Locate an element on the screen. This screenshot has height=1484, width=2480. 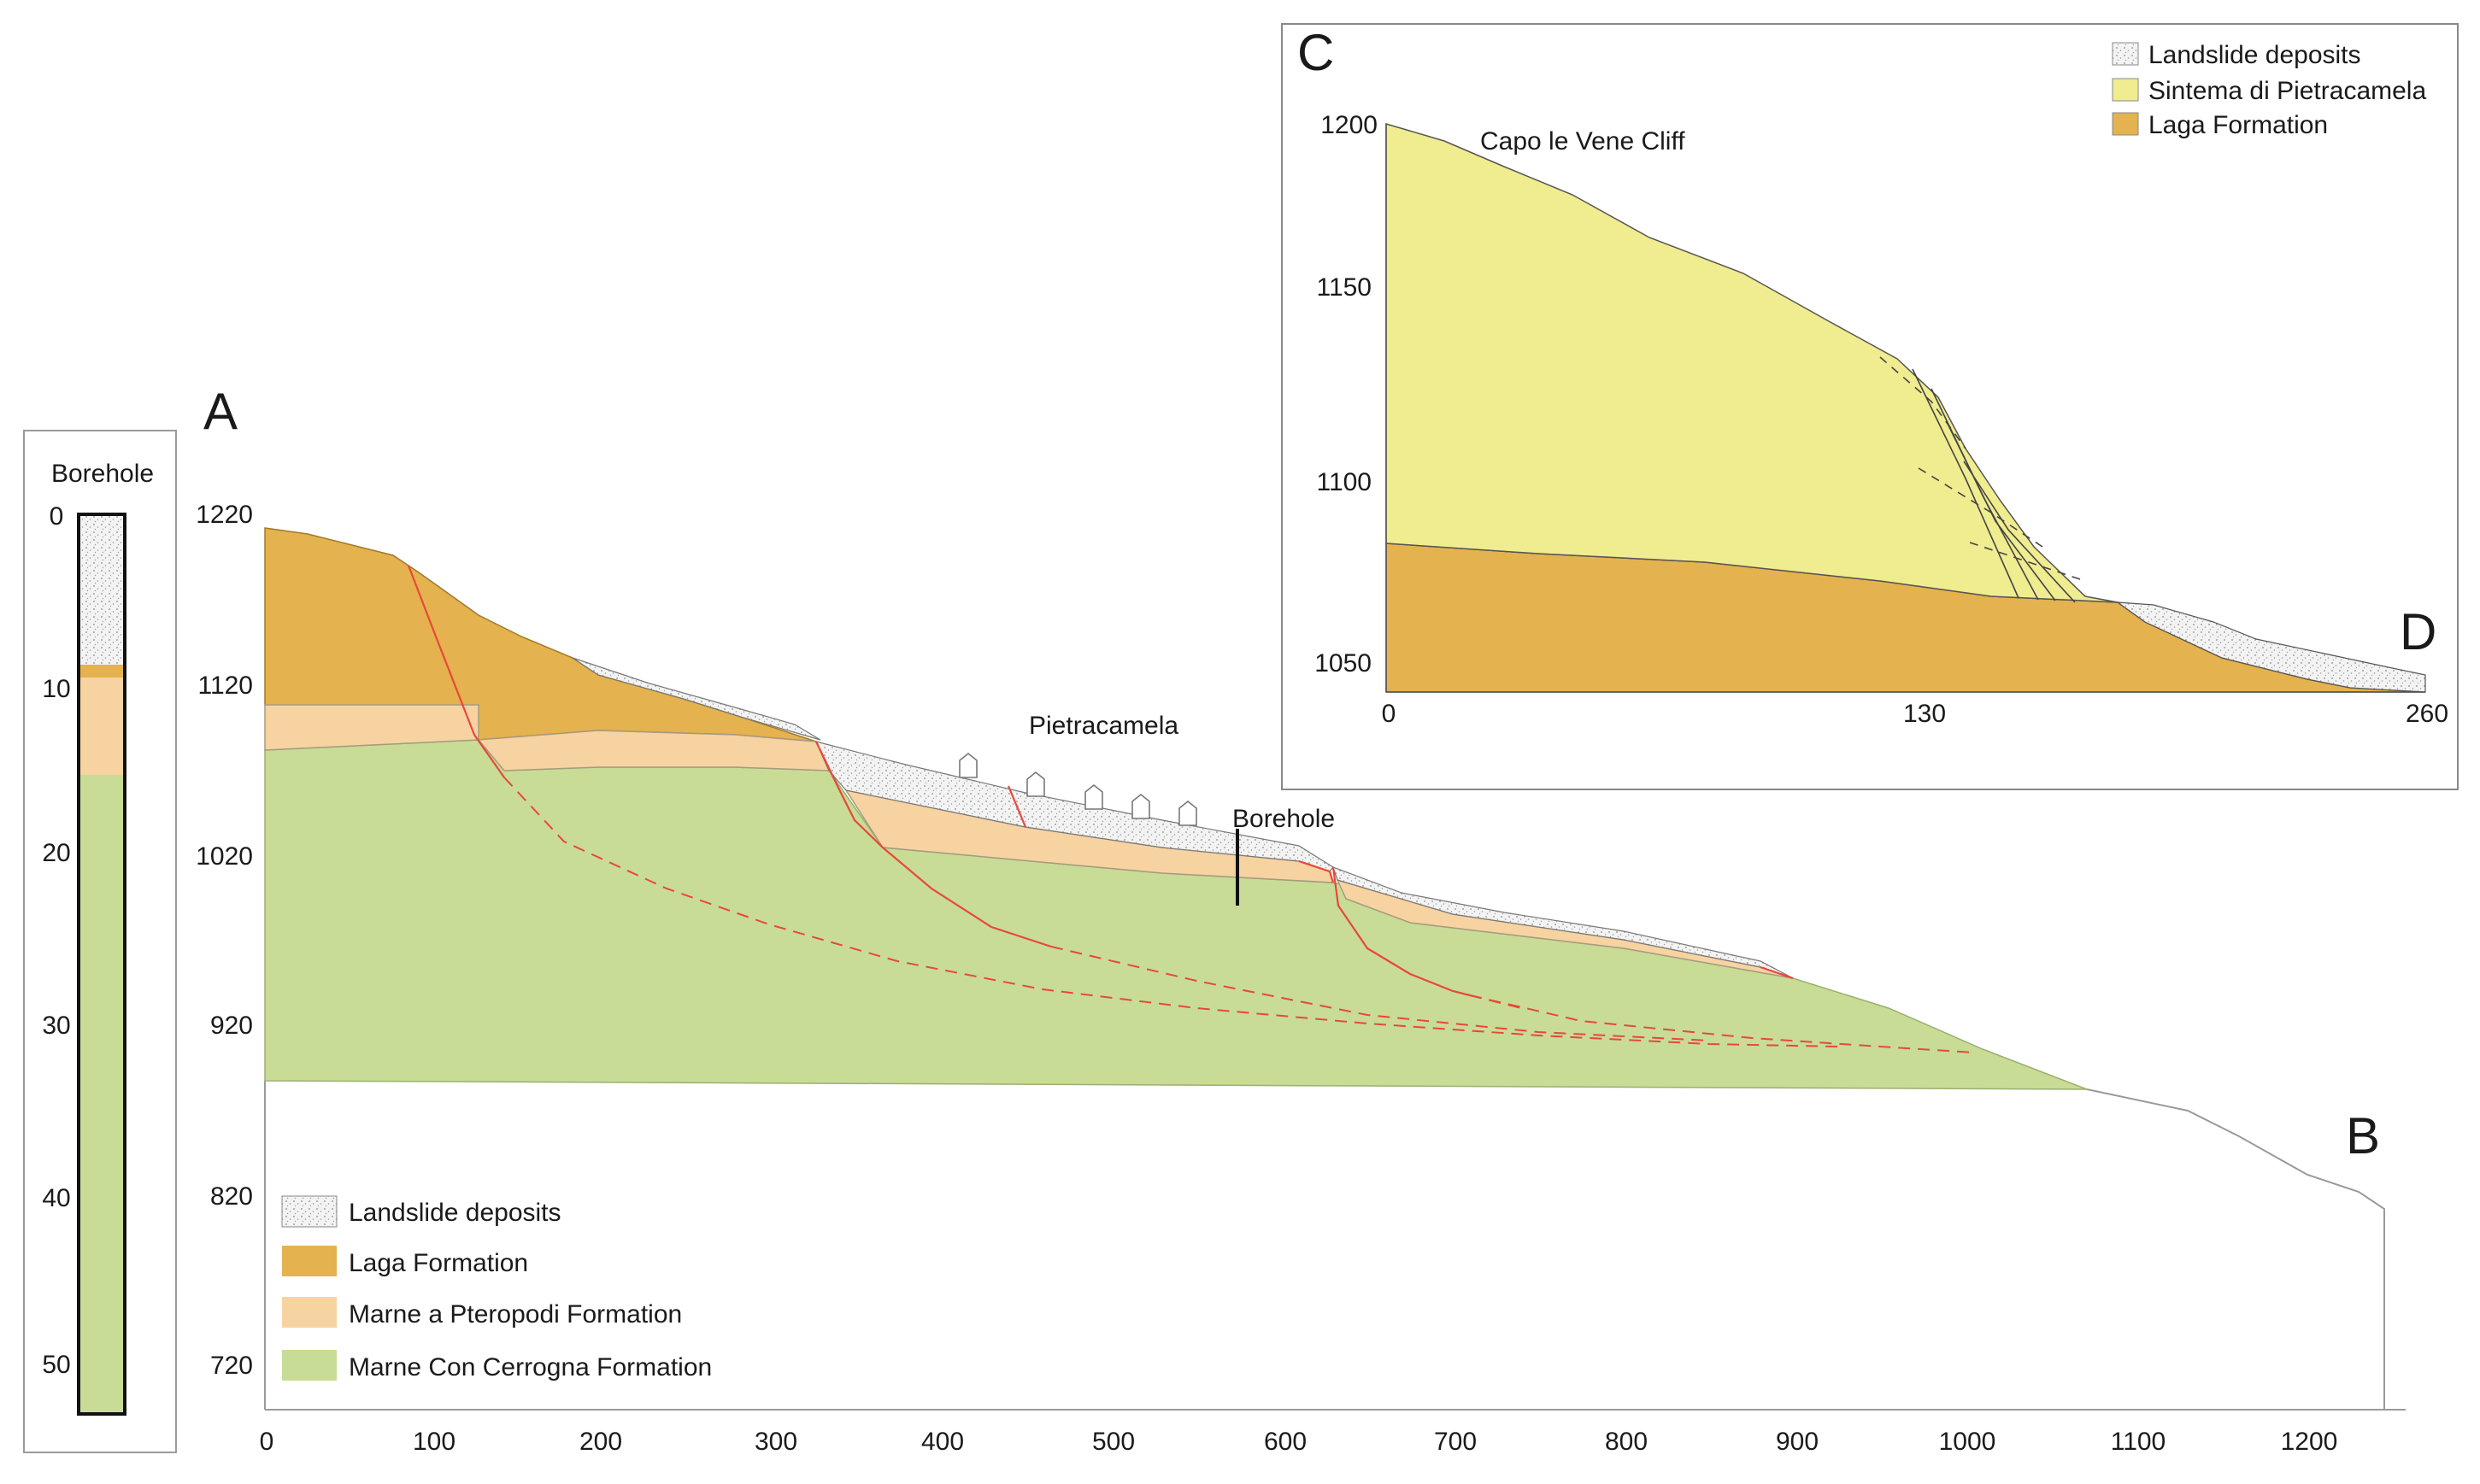
y-tick-label: 720 is located at coordinates (231, 1366).